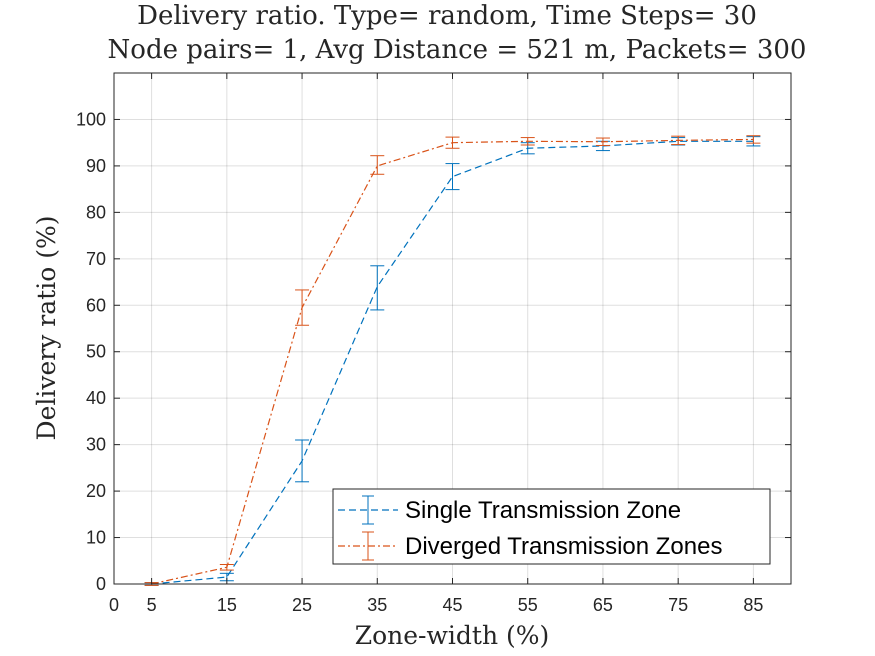 This screenshot has width=875, height=656. What do you see at coordinates (96, 538) in the screenshot?
I see `y-tick-label: 10` at bounding box center [96, 538].